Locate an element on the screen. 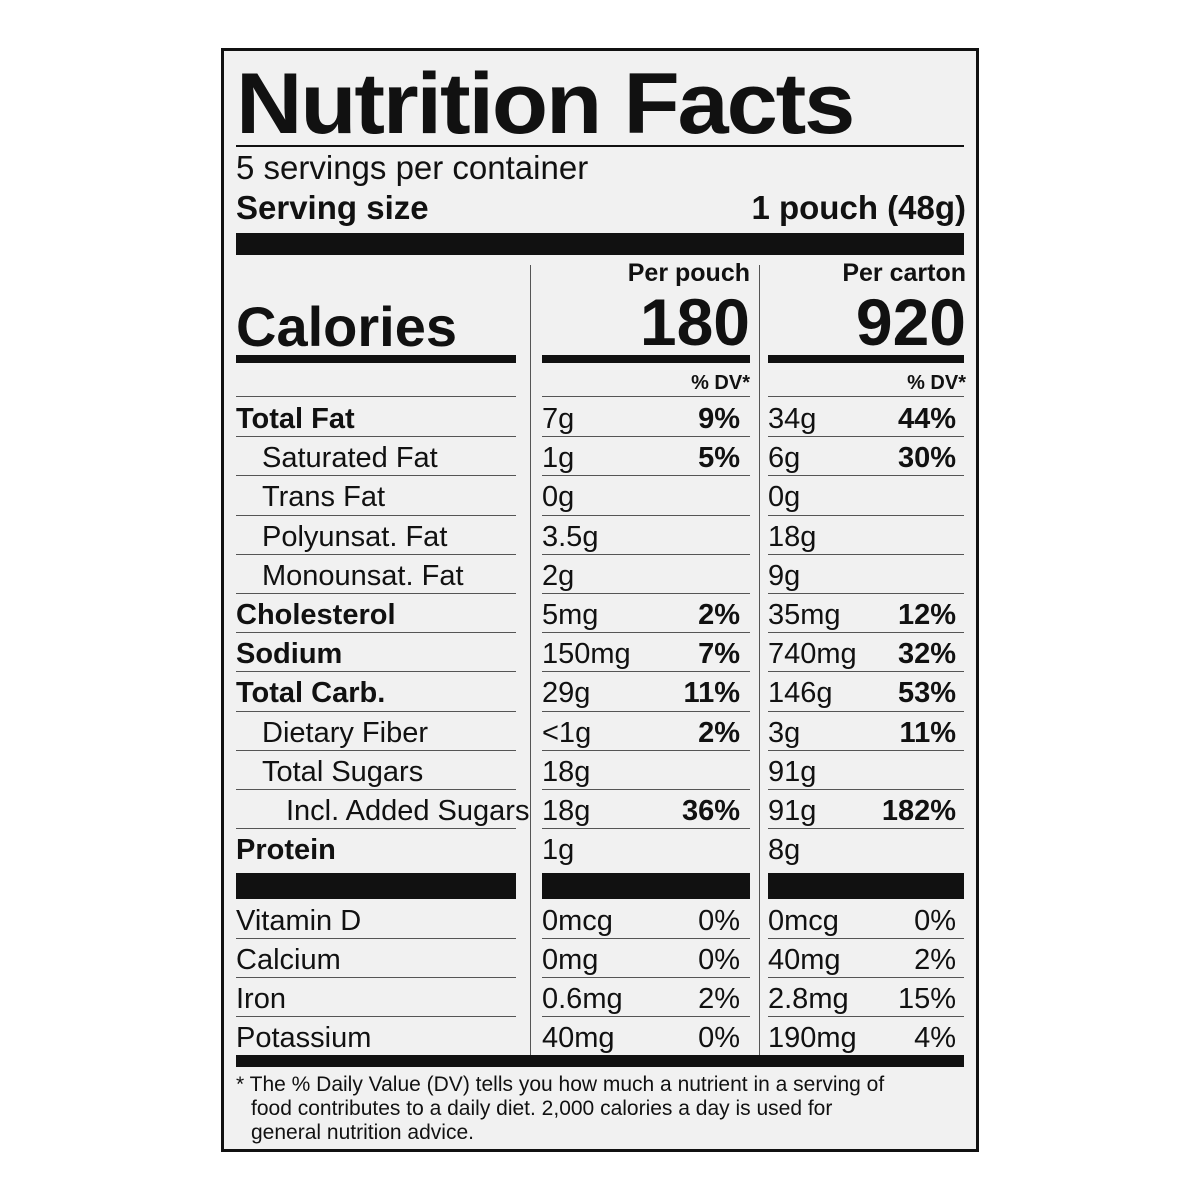  calories-rule-pouch is located at coordinates (646, 359).